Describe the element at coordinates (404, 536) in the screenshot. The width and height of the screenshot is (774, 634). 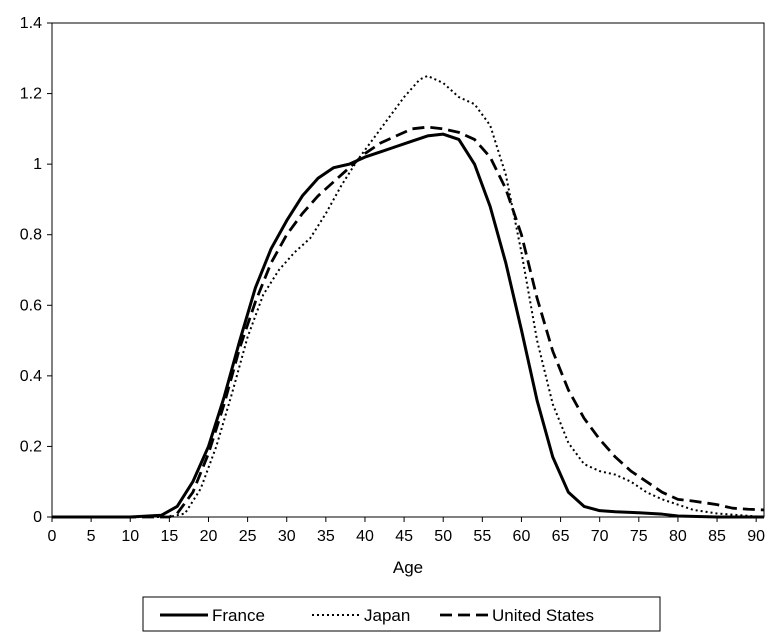
I see `x-tick-label: 45` at that location.